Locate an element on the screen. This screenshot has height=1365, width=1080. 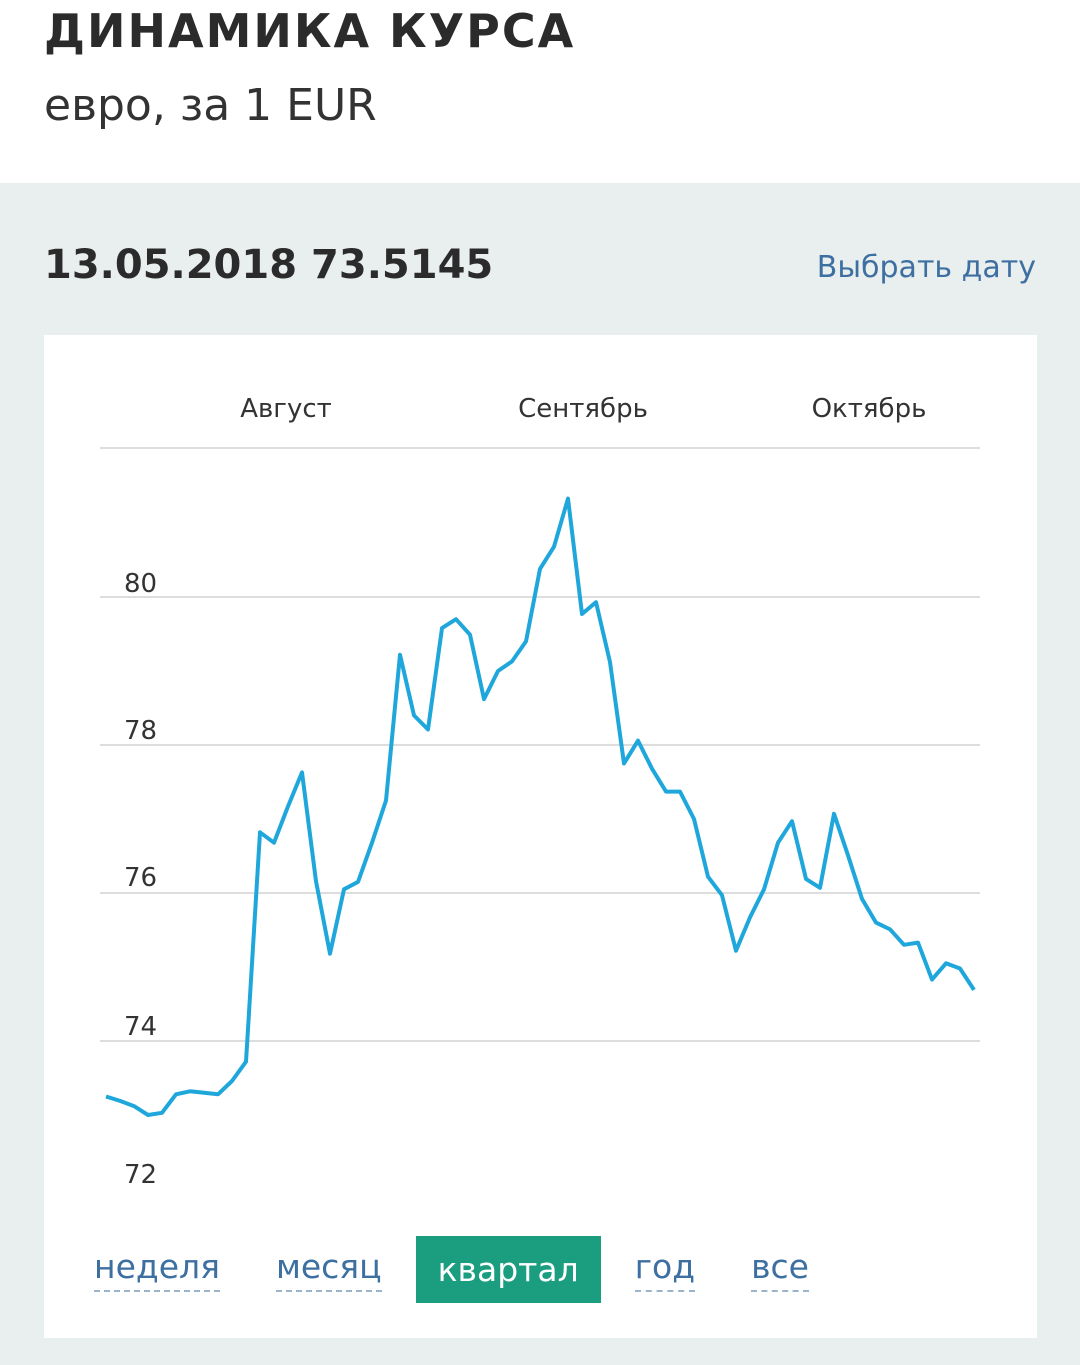
tab-week: неделя is located at coordinates (157, 1269).